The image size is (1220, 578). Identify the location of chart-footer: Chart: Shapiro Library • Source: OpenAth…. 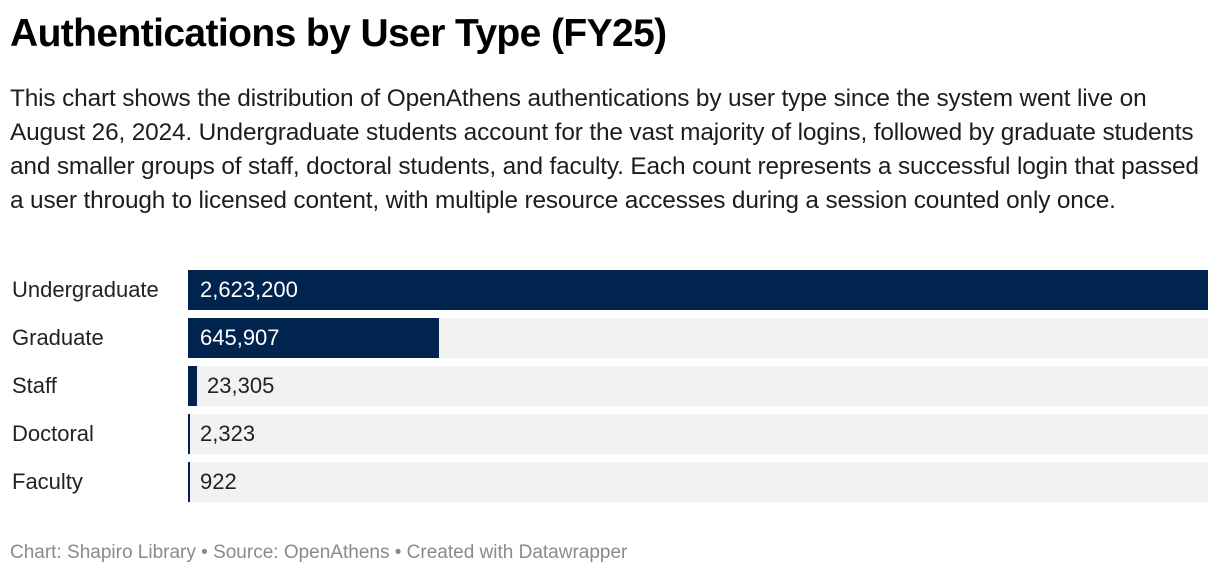
(319, 552).